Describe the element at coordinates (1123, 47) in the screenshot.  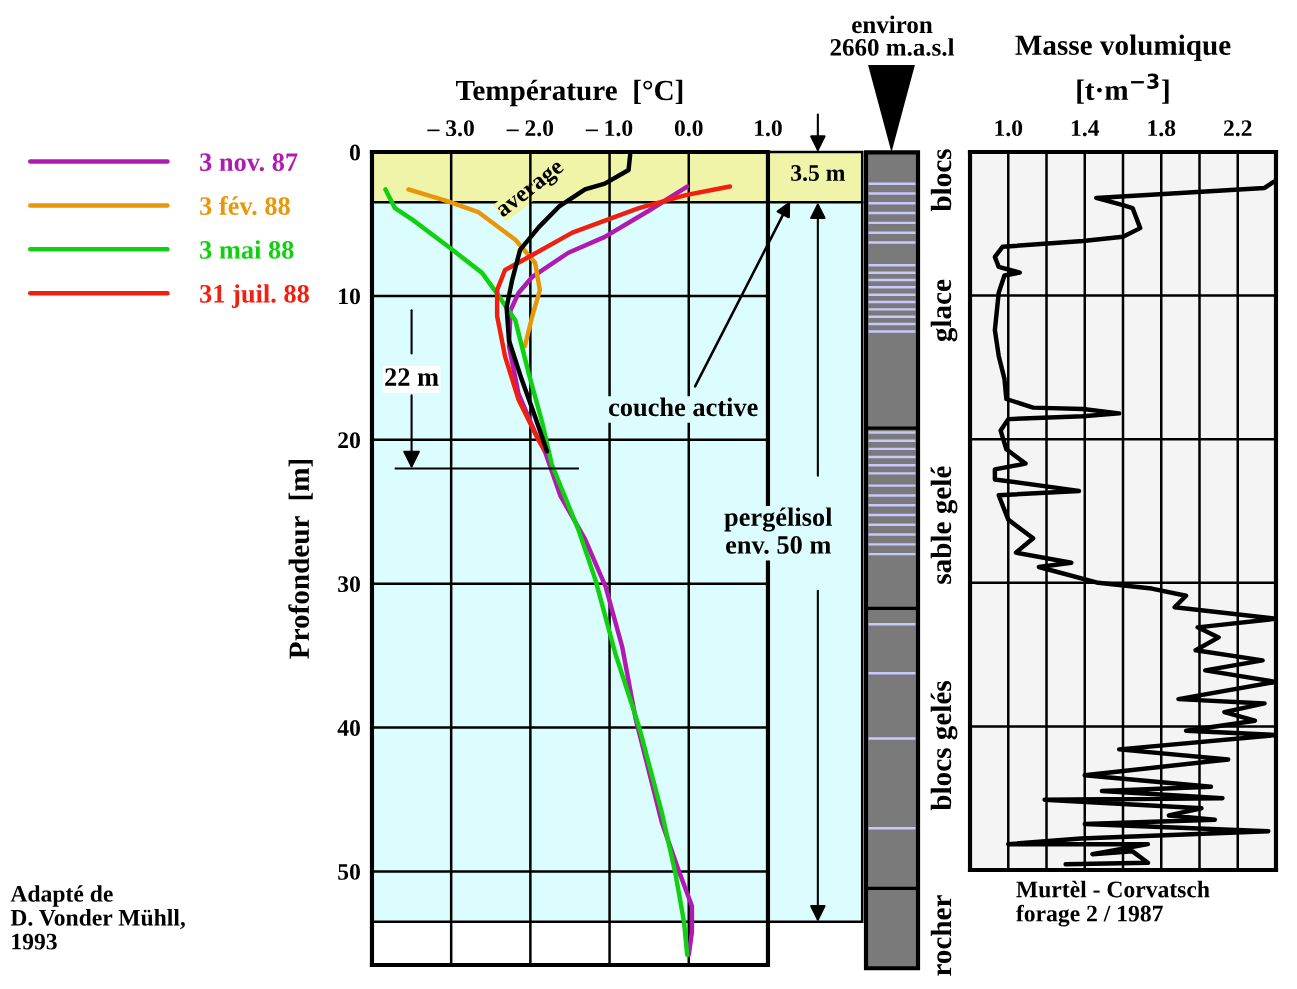
I see `chart-title: Masse volumique` at that location.